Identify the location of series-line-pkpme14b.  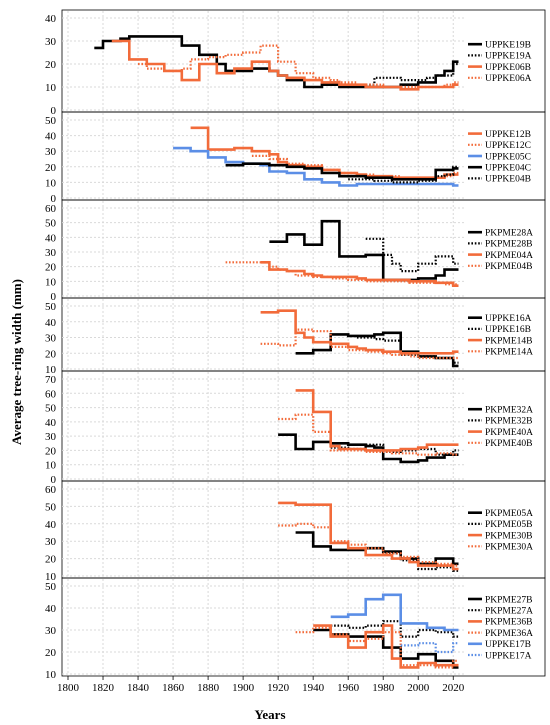
(359, 332).